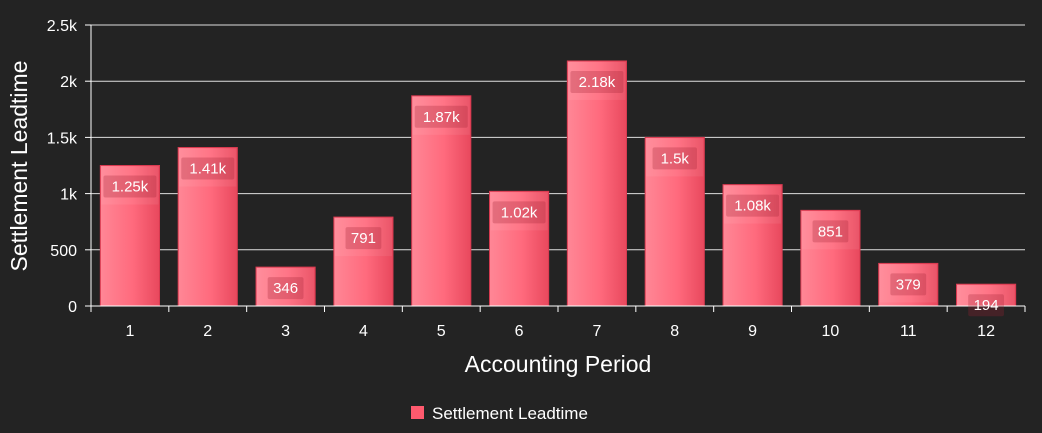  What do you see at coordinates (596, 331) in the screenshot?
I see `x-tick-label: 7` at bounding box center [596, 331].